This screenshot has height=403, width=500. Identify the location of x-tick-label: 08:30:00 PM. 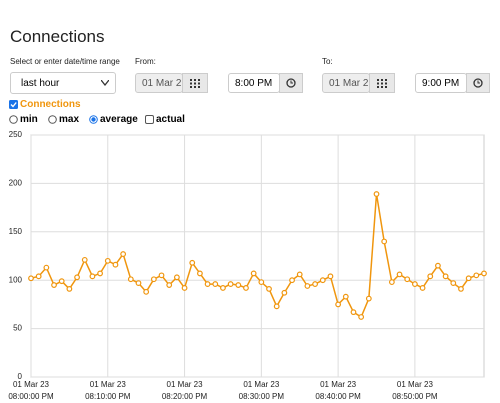
(262, 396).